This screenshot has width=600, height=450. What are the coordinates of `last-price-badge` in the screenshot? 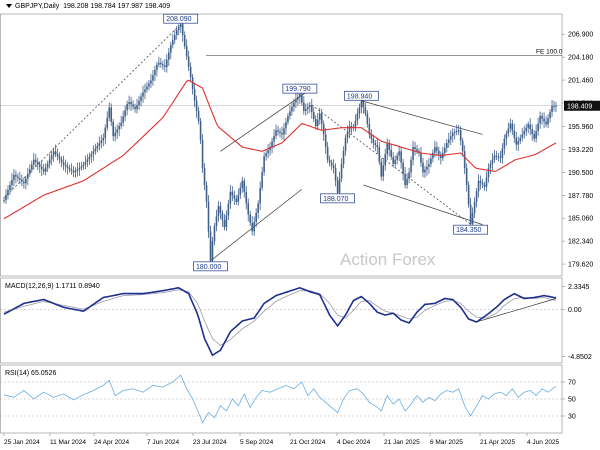 It's located at (582, 105).